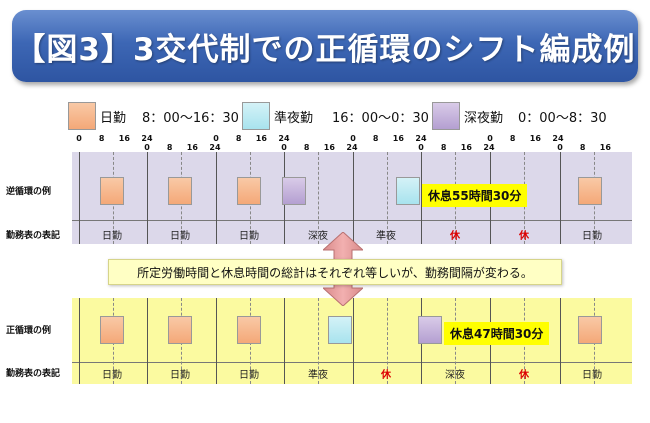 This screenshot has width=650, height=423. I want to click on page-title: 【図3】3交代制での正循環のシフト編成例, so click(325, 49).